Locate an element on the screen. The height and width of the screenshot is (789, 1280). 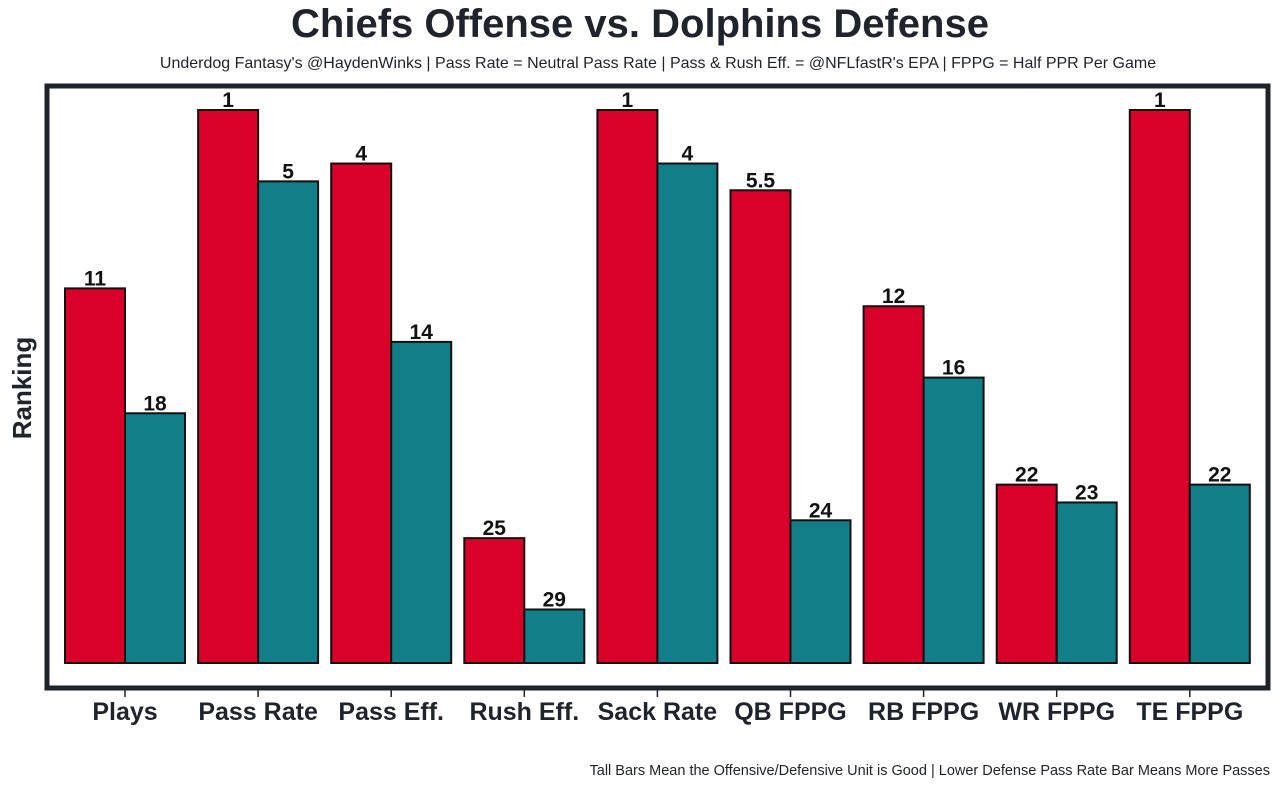
offense-bar-pass-eff is located at coordinates (361, 413).